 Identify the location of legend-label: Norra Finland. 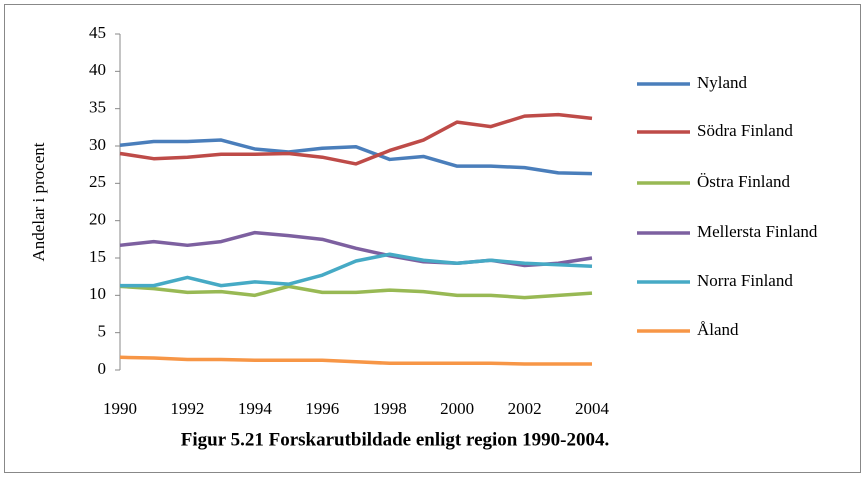
(745, 280).